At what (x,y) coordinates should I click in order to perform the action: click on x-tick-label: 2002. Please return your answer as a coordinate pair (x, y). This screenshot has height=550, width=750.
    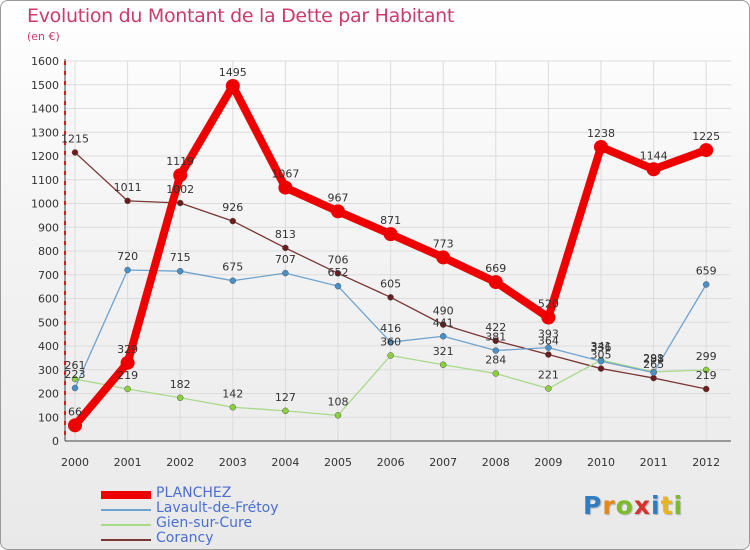
    Looking at the image, I should click on (180, 462).